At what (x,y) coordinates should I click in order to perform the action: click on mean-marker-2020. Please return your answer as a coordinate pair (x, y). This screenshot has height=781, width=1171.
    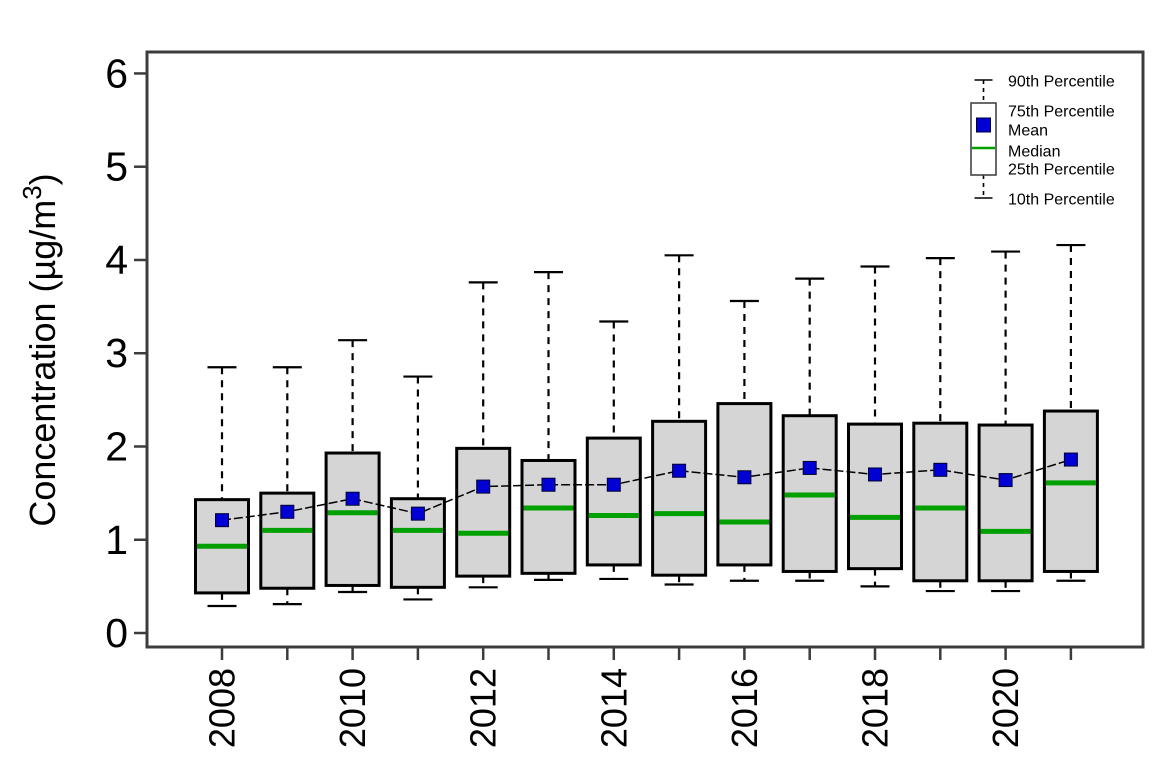
    Looking at the image, I should click on (1005, 480).